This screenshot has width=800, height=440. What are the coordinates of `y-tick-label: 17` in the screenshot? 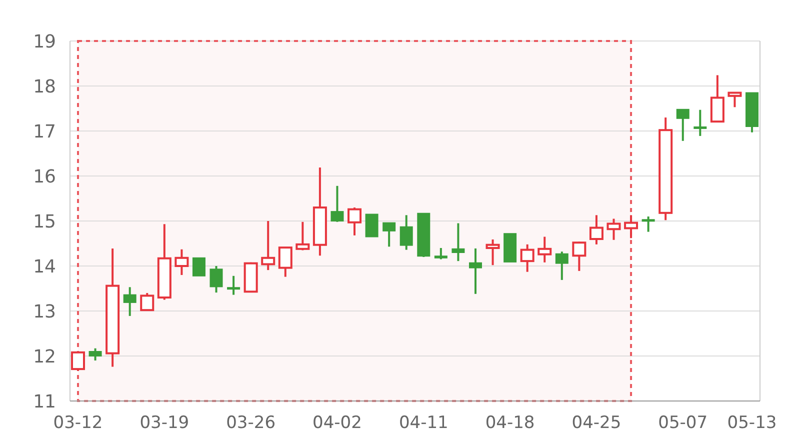 It's located at (44, 131).